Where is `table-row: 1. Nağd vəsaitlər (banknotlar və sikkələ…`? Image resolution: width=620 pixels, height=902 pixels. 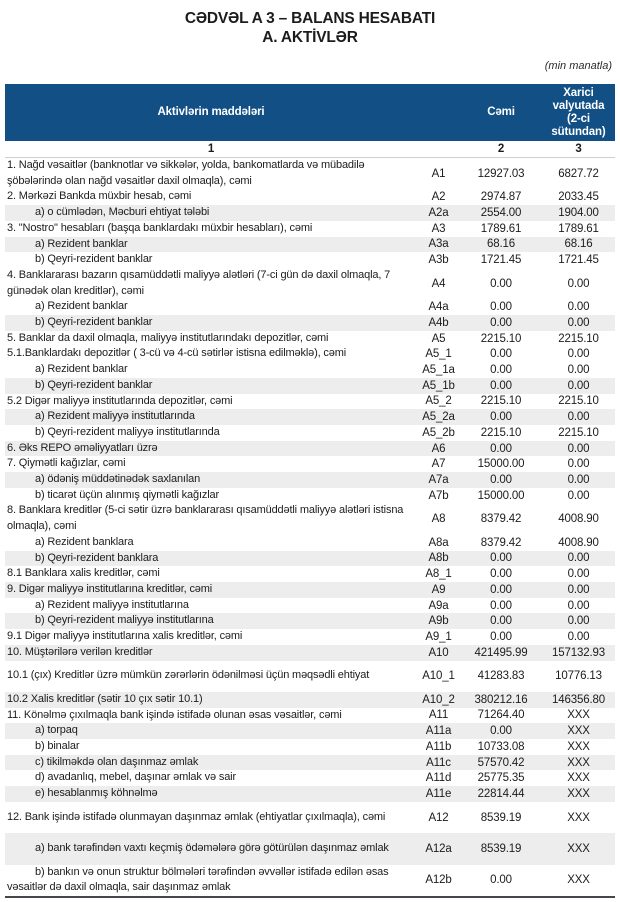
table-row: 1. Nağd vəsaitlər (banknotlar və sikkələ… is located at coordinates (310, 173).